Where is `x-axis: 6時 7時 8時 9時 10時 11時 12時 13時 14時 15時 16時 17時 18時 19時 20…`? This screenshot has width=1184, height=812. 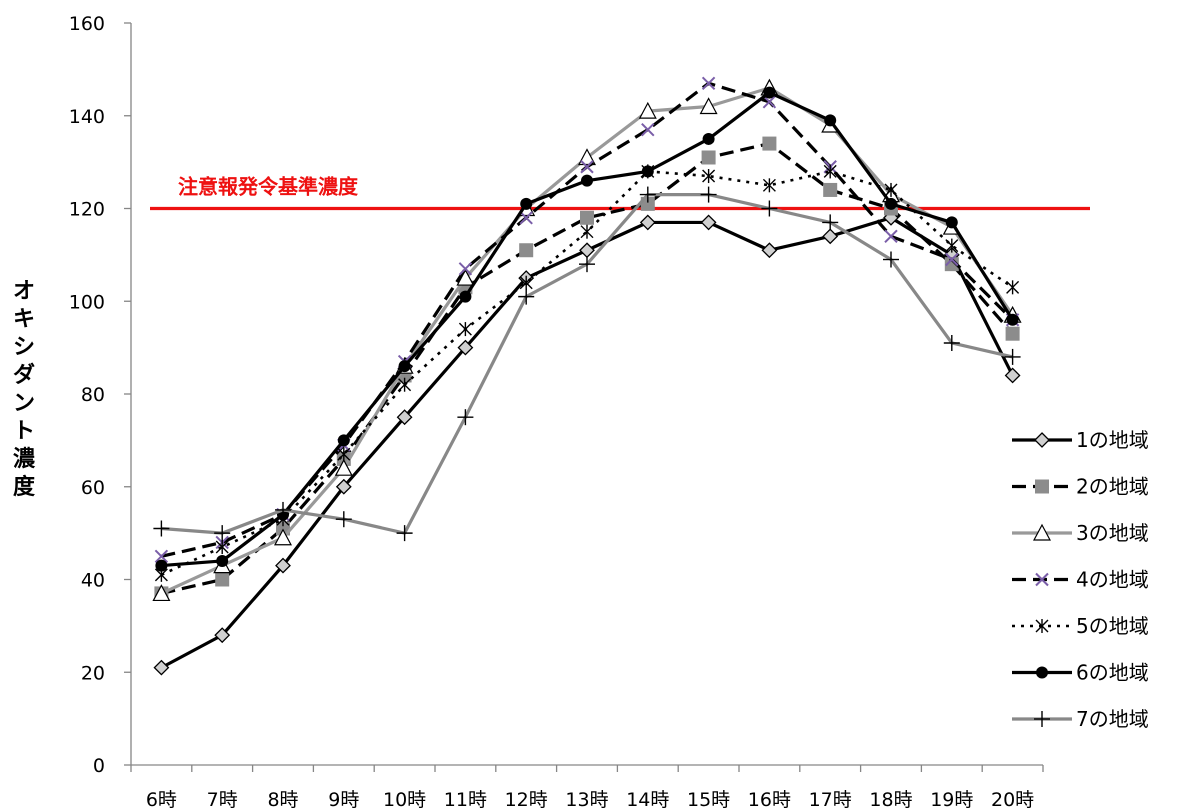 x-axis: 6時 7時 8時 9時 10時 11時 12時 13時 14時 15時 16時 17時 18時 19時 20… is located at coordinates (587, 787).